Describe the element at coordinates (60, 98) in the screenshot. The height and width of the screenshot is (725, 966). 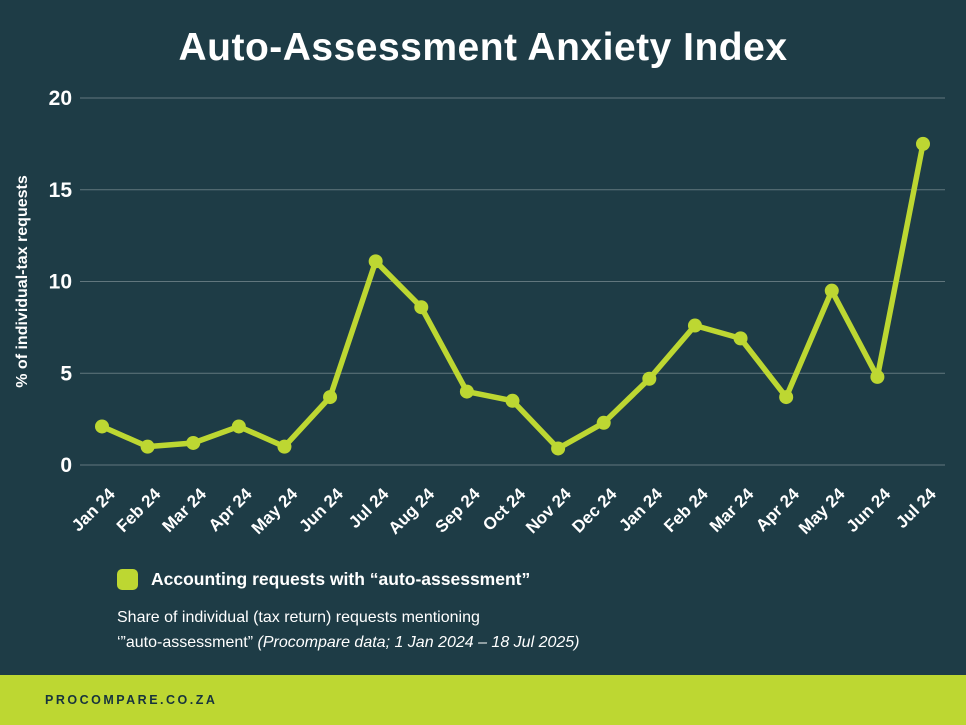
I see `y-axis-tick-label: 20` at that location.